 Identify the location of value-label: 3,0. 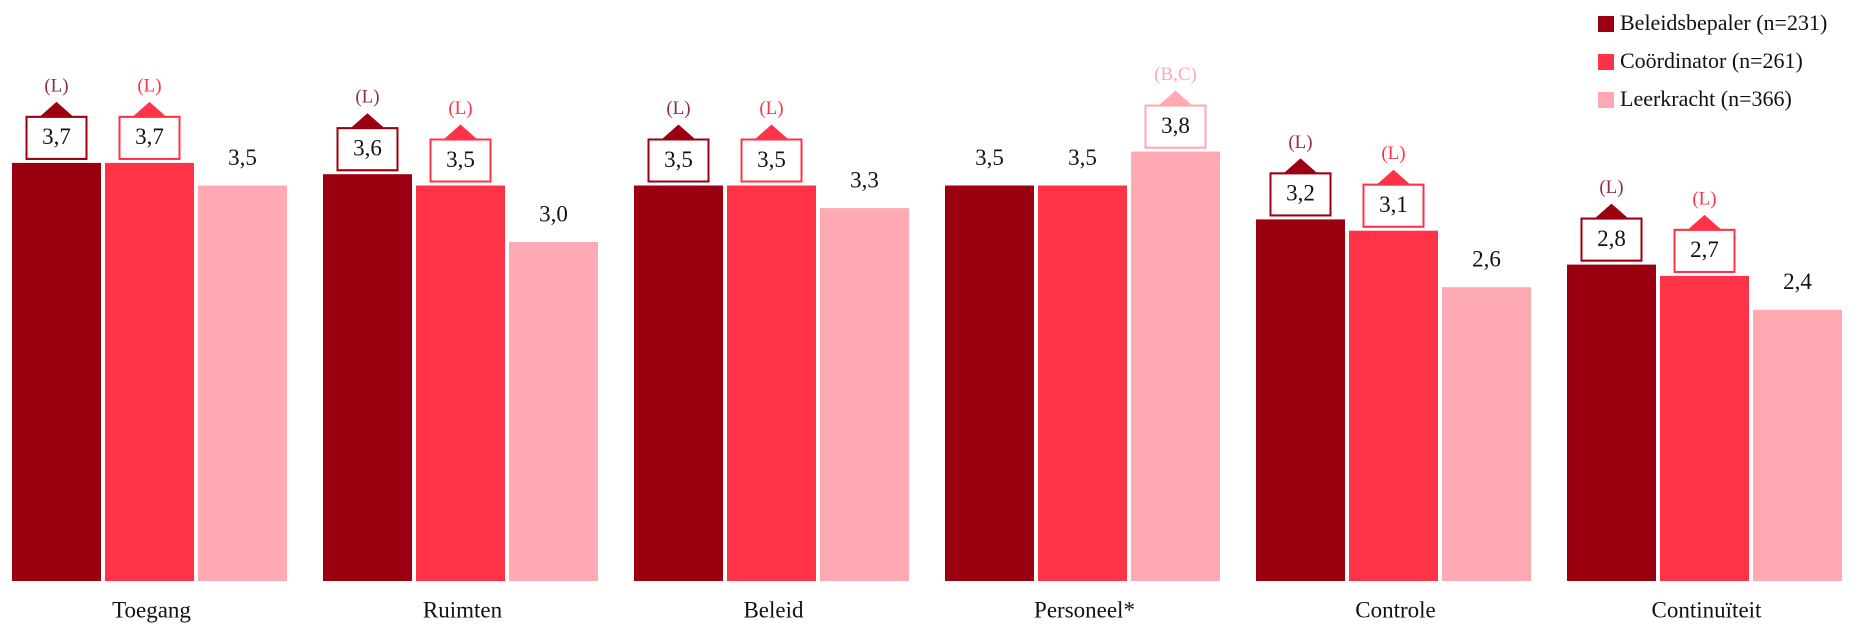
(553, 213).